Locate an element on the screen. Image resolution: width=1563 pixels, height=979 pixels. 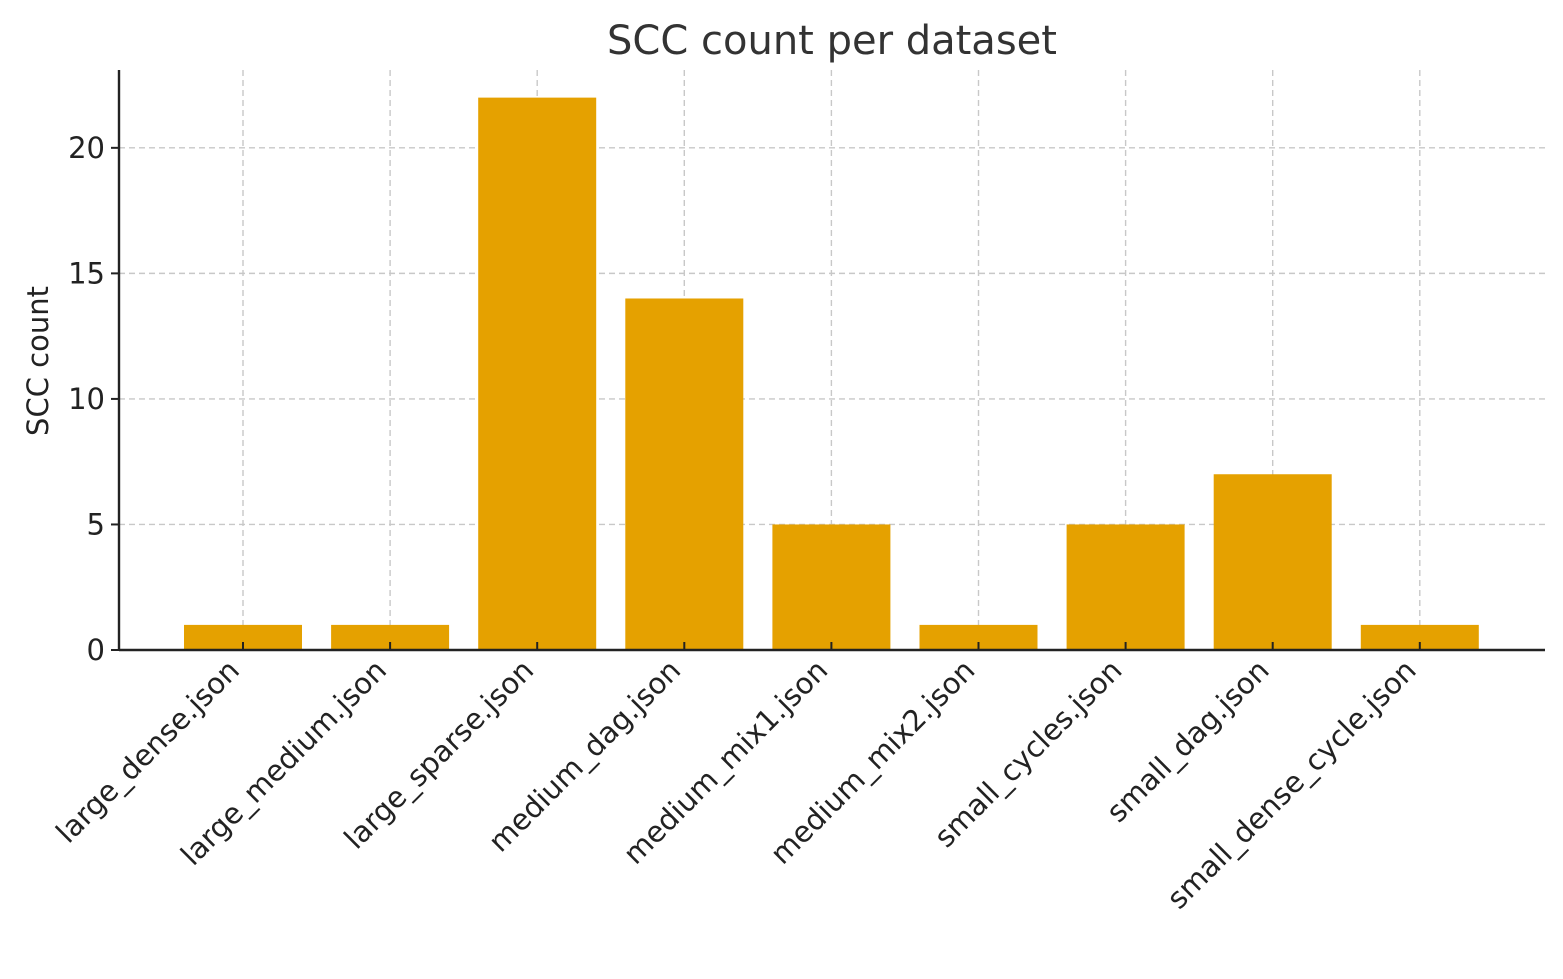
x-tick-label: small_dense_cycle.json is located at coordinates (1291, 784).